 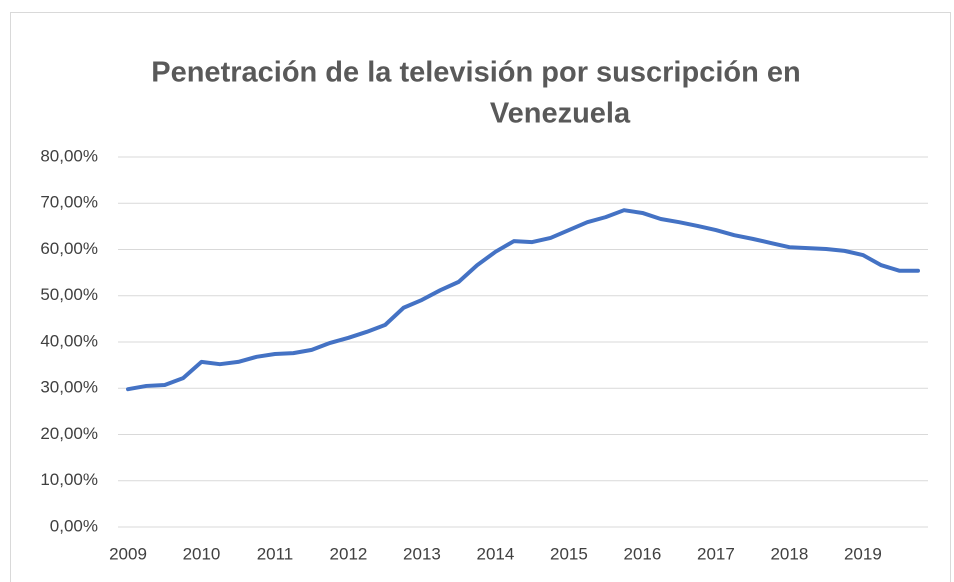 What do you see at coordinates (496, 553) in the screenshot?
I see `x-tick-label: 2014` at bounding box center [496, 553].